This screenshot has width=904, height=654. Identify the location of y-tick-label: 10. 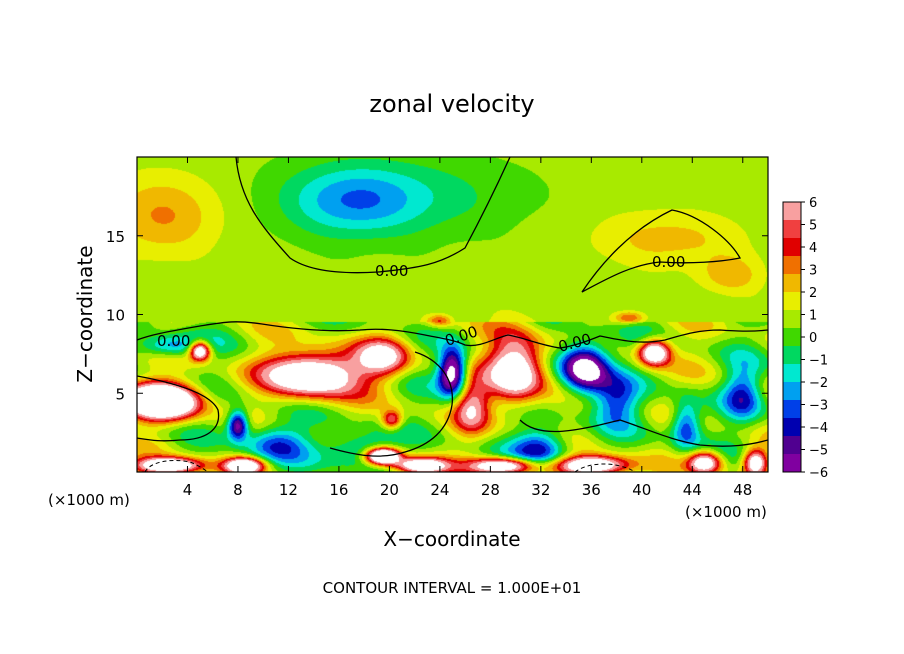
(115, 316).